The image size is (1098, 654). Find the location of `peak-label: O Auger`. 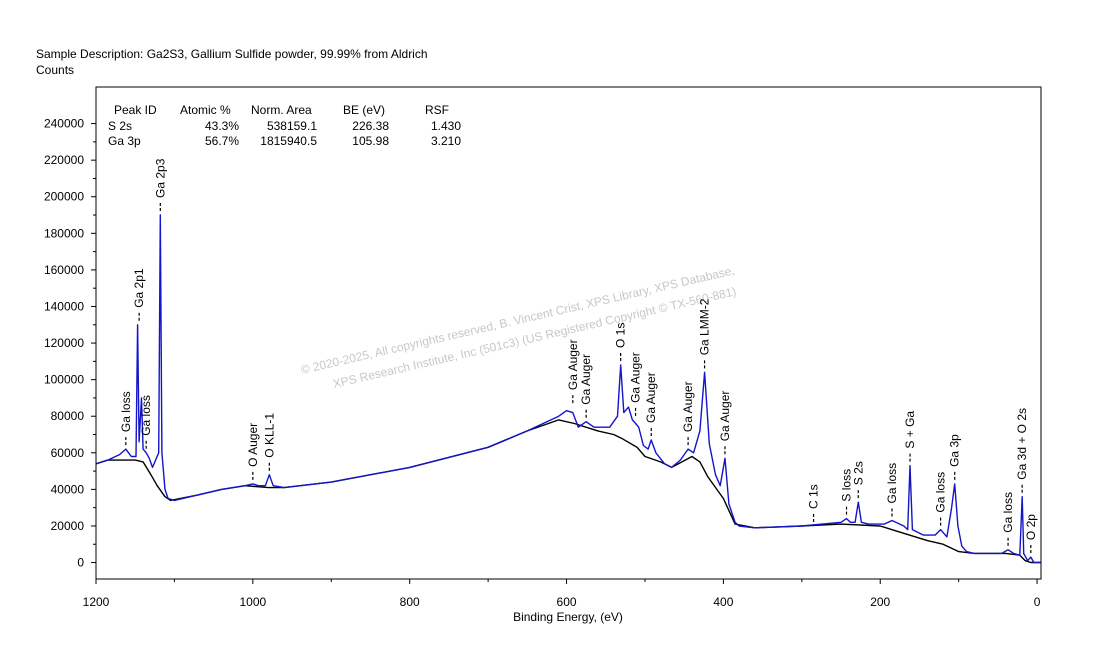

peak-label: O Auger is located at coordinates (253, 445).